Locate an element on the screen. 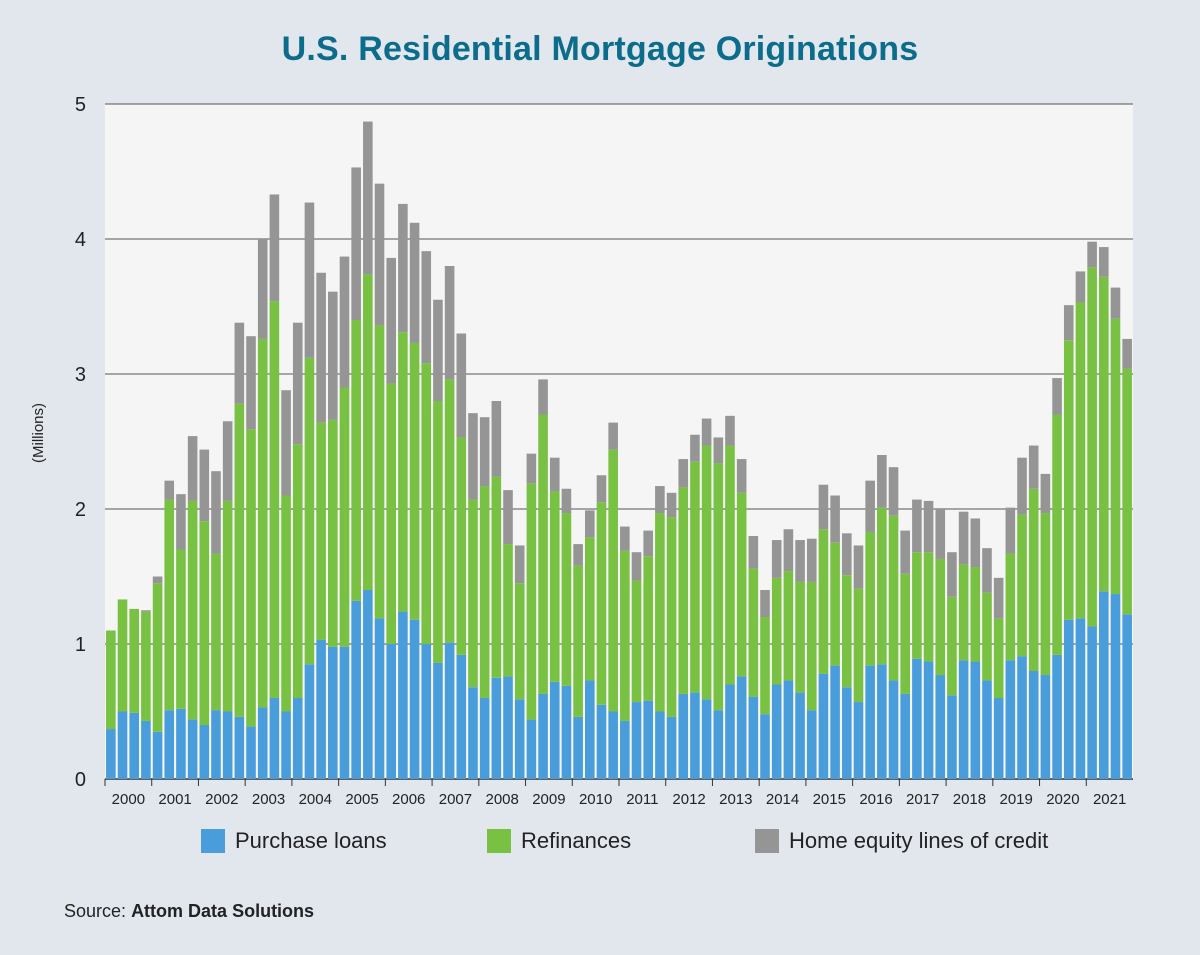 Image resolution: width=1200 pixels, height=955 pixels. y-tick-label: 2 is located at coordinates (80, 510).